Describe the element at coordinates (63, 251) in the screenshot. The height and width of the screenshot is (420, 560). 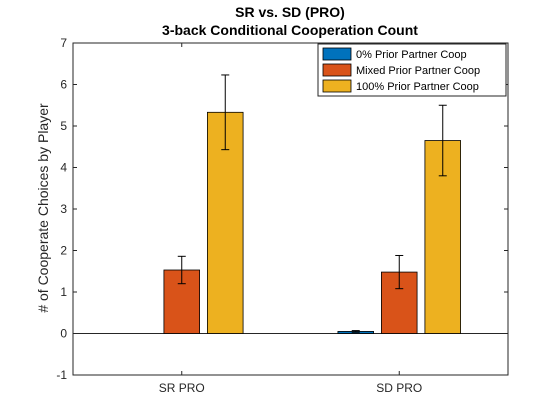
I see `y-tick-label: 2` at that location.